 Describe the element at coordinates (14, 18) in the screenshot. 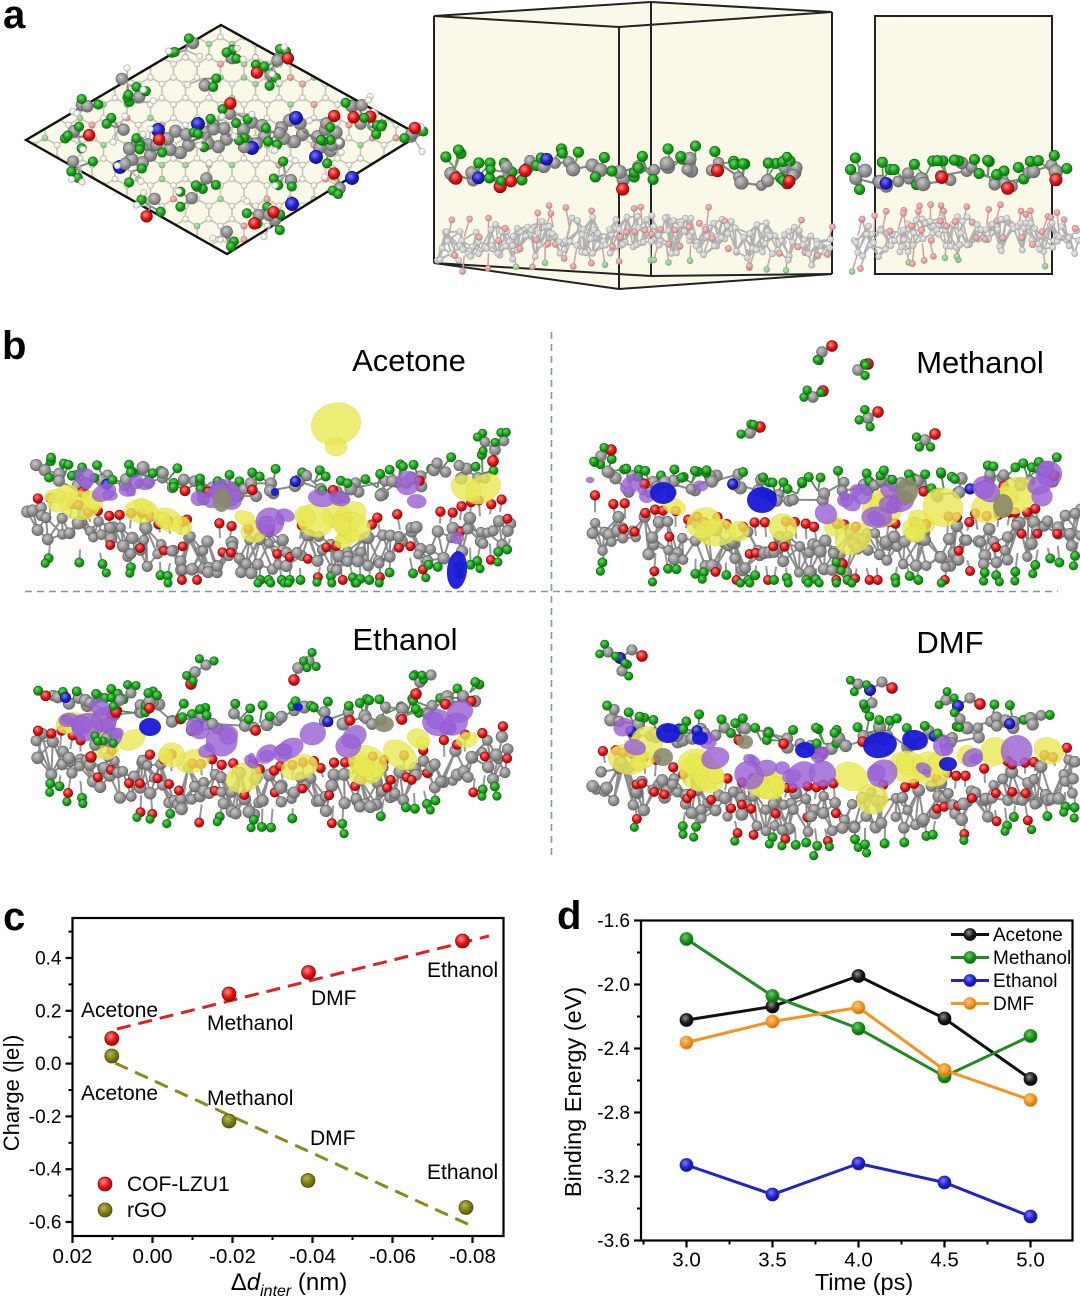

I see `svg-text: a` at that location.